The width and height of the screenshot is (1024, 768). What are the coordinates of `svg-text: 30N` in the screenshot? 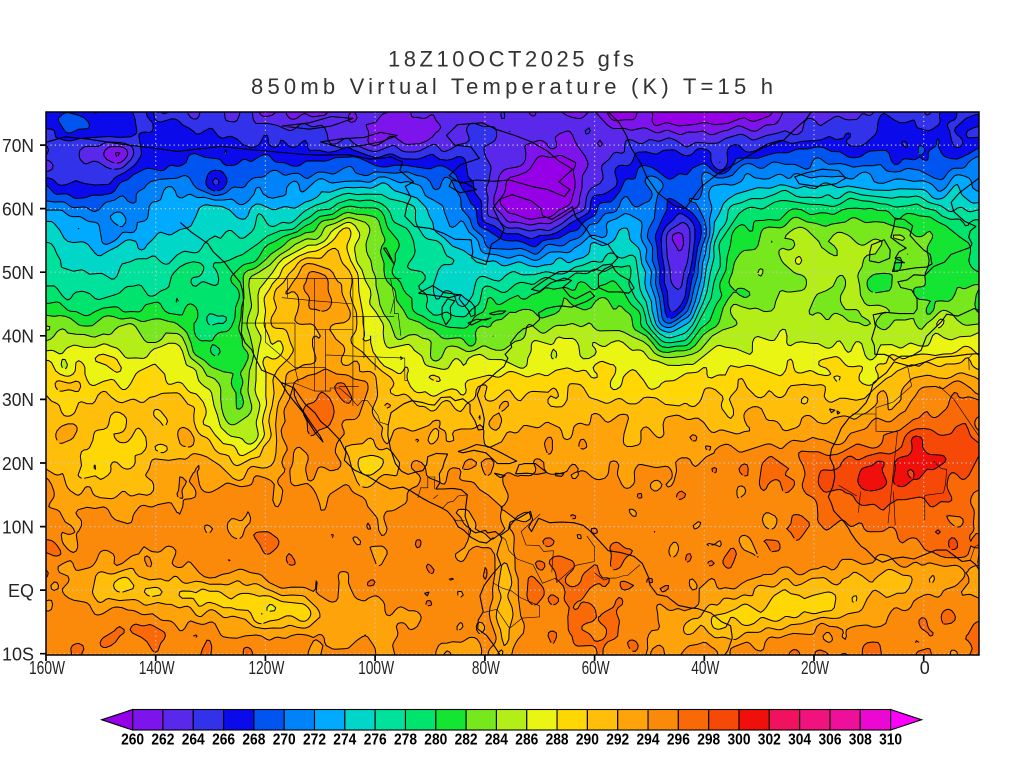 It's located at (18, 400).